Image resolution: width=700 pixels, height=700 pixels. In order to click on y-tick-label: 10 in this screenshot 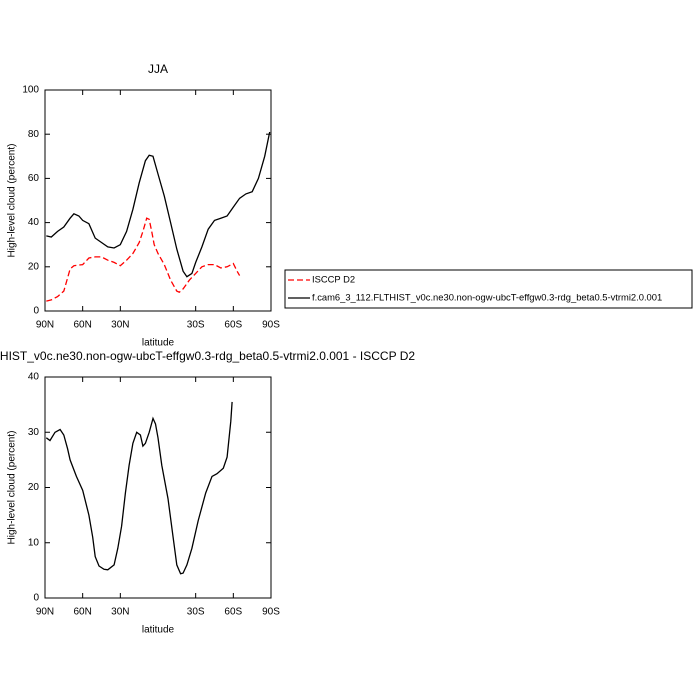, I will do `click(34, 542)`.